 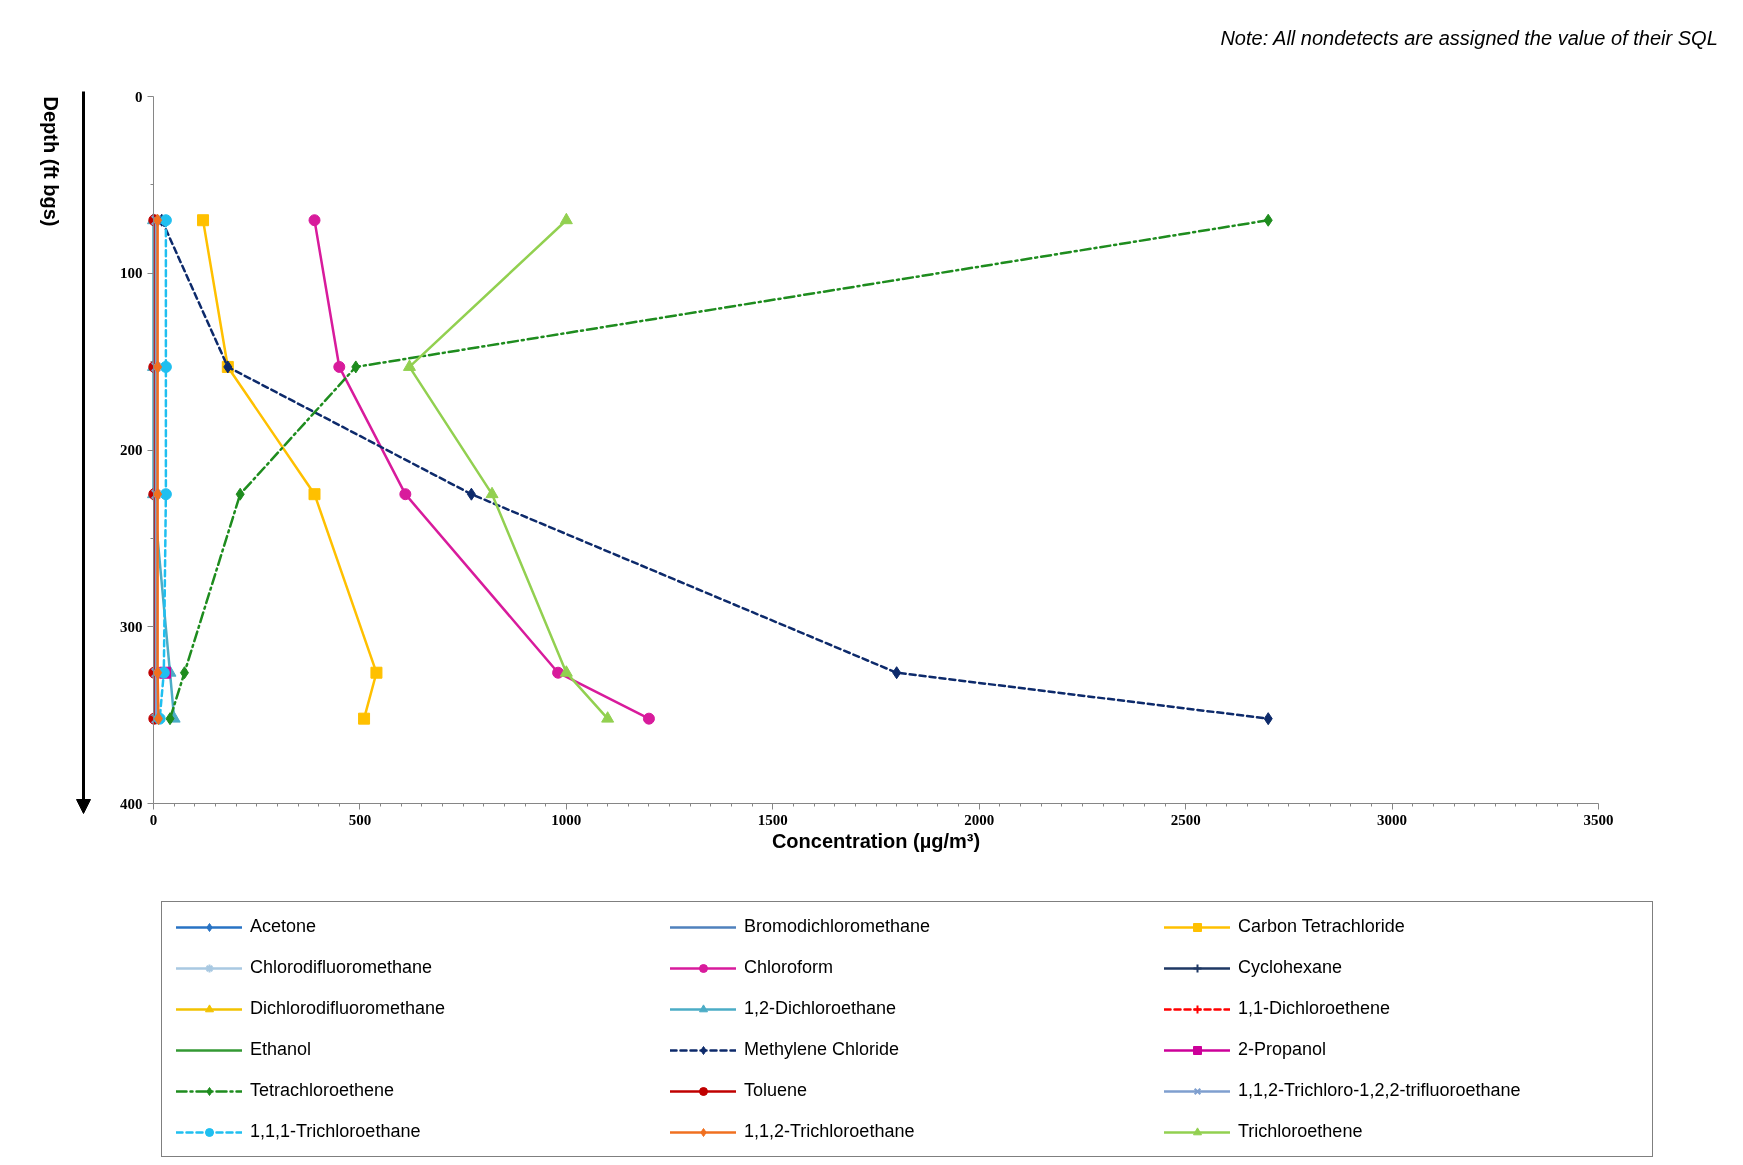 I want to click on legend-label: Chlorodifluoromethane, so click(x=342, y=967).